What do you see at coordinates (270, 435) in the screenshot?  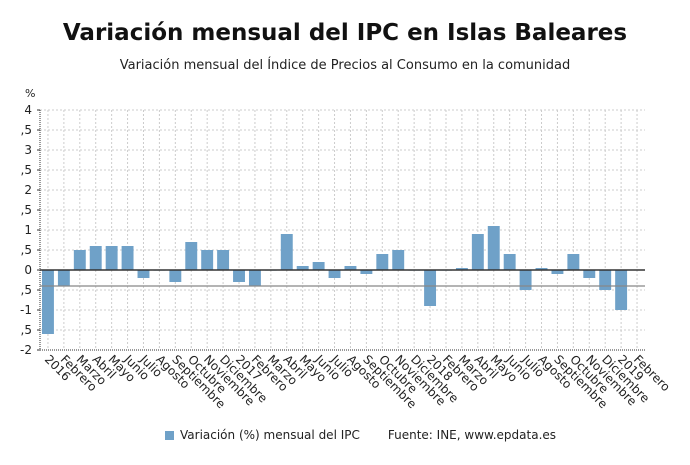 I see `legend-label: Variación (%) mensual del IPC` at bounding box center [270, 435].